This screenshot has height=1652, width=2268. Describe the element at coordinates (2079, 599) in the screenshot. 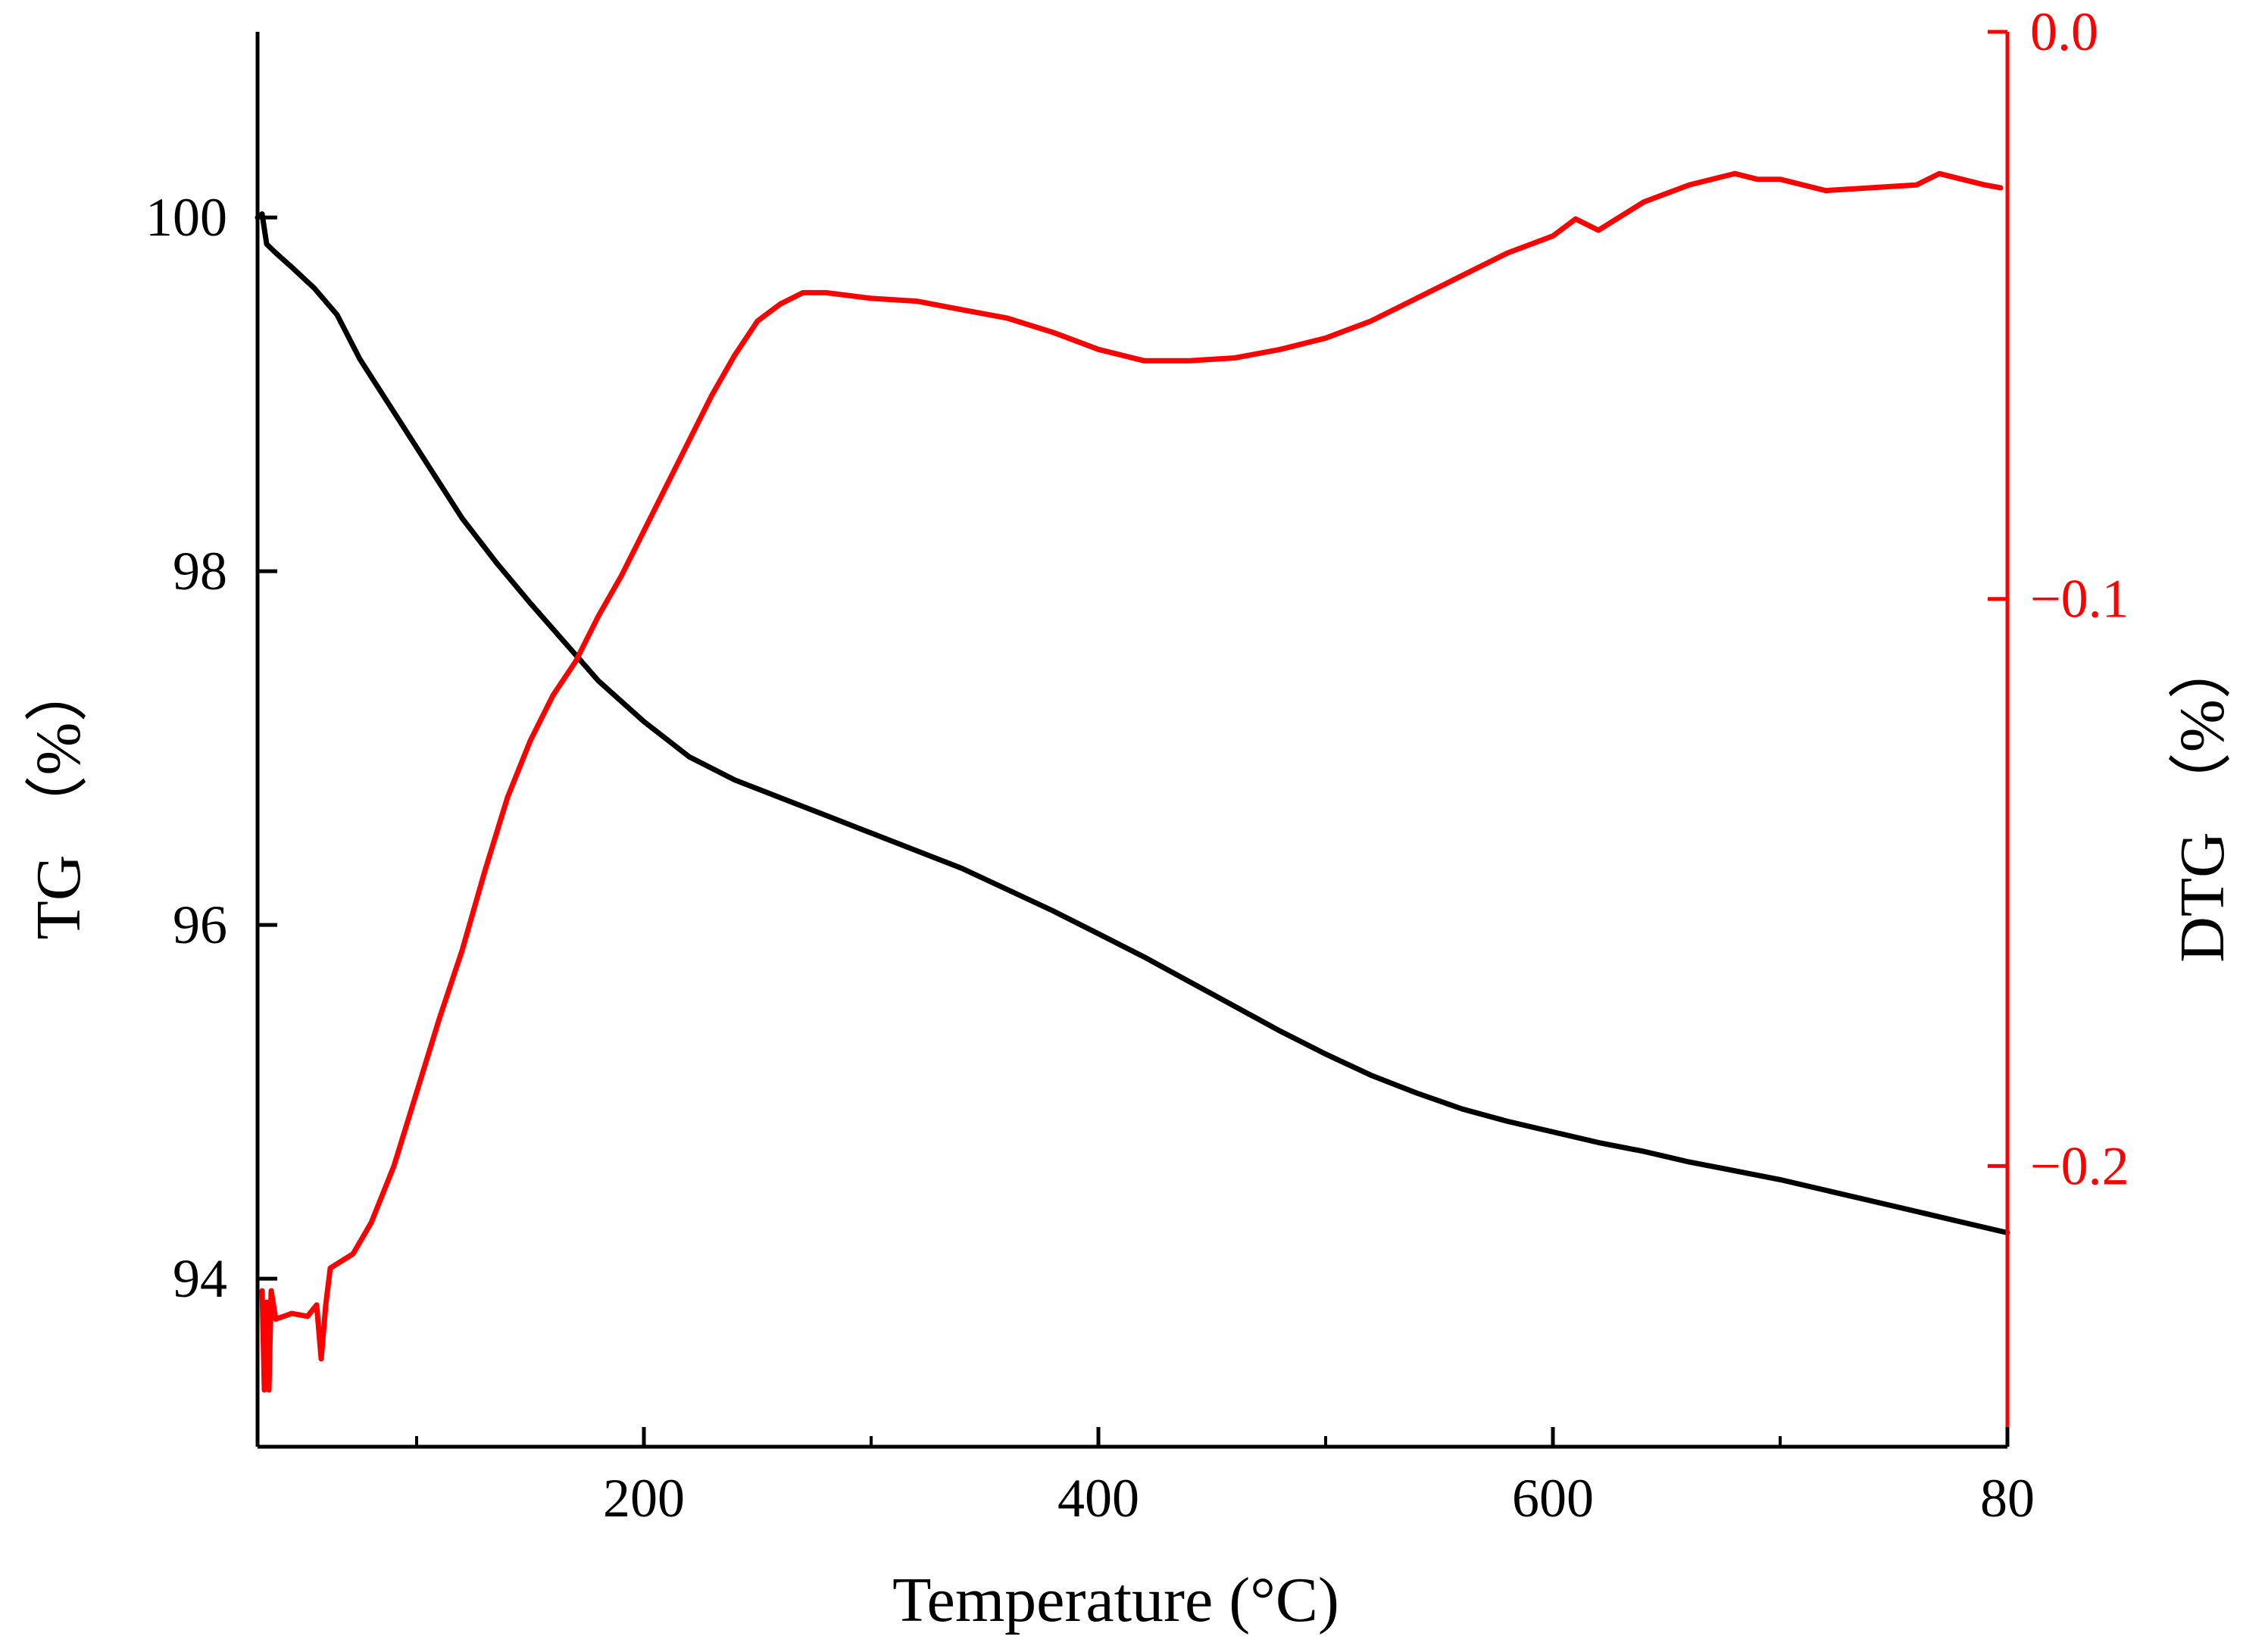

I see `right-y-tick-label: −0.1` at that location.